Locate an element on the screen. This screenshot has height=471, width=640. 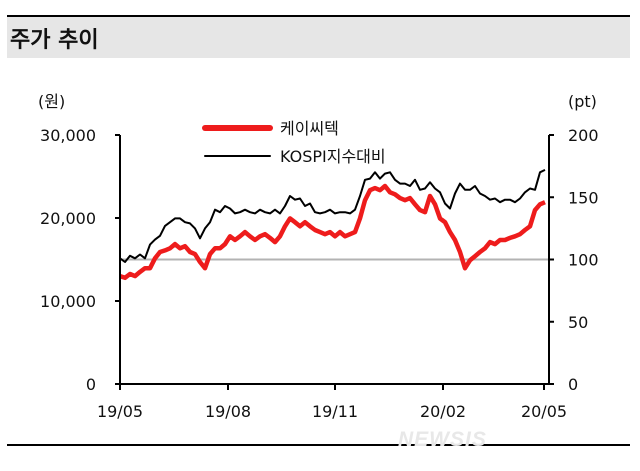
legend-label: 케이씨텍 is located at coordinates (309, 128).